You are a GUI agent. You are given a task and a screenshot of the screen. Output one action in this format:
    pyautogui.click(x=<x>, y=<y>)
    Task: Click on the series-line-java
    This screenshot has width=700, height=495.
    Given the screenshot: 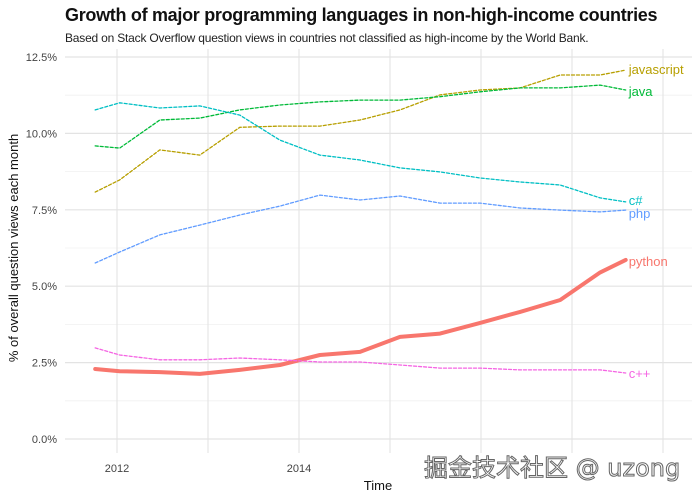 What is the action you would take?
    pyautogui.click(x=360, y=116)
    